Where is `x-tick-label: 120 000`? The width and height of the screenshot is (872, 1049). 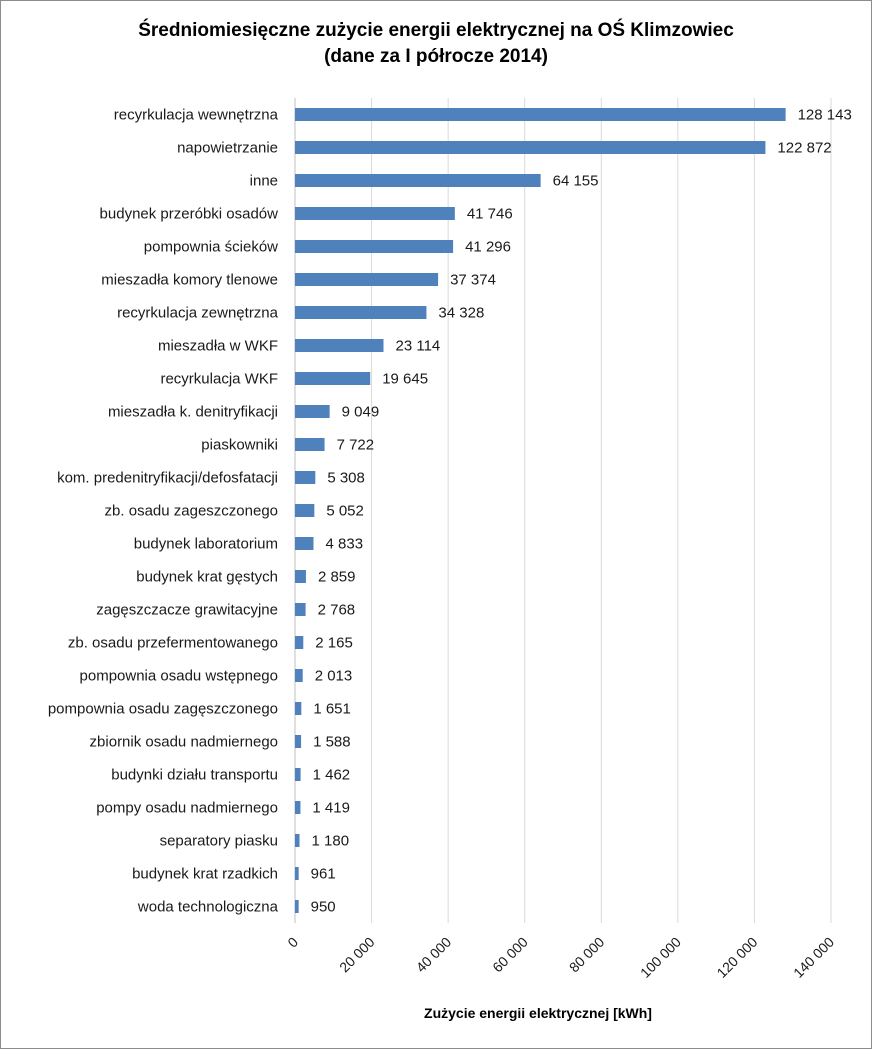 x-tick-label: 120 000 is located at coordinates (736, 957).